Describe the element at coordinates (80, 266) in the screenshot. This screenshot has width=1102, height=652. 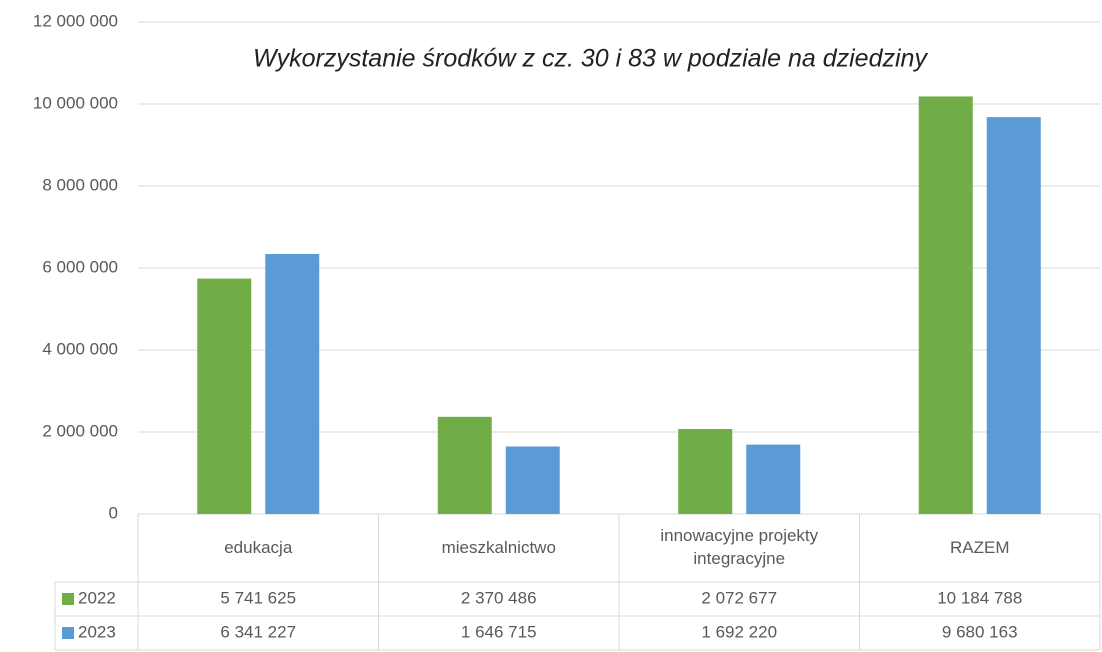
I see `y-tick-label: 6 000 000` at that location.